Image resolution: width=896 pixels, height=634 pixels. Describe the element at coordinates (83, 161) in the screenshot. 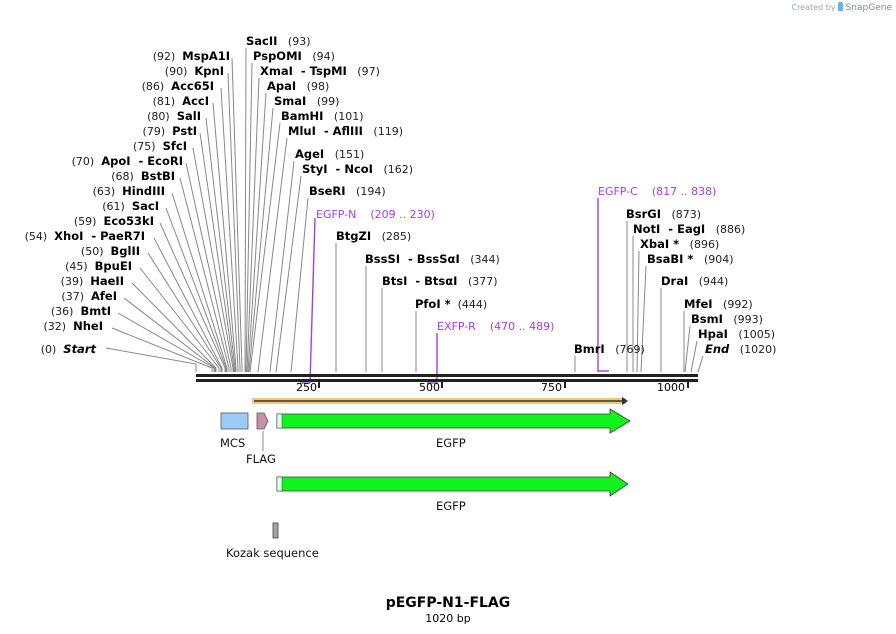

I see `site-position: (70)` at that location.